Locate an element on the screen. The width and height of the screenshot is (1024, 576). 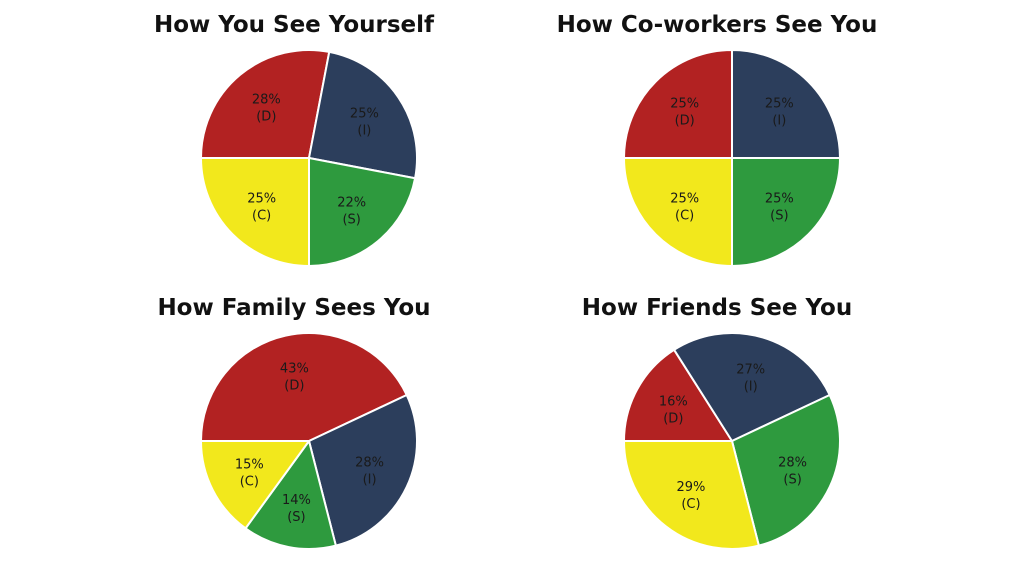
pie-chart-coworkers: 25% (D) 25% (I) 25% (S) 25% (C) is located at coordinates (732, 158).